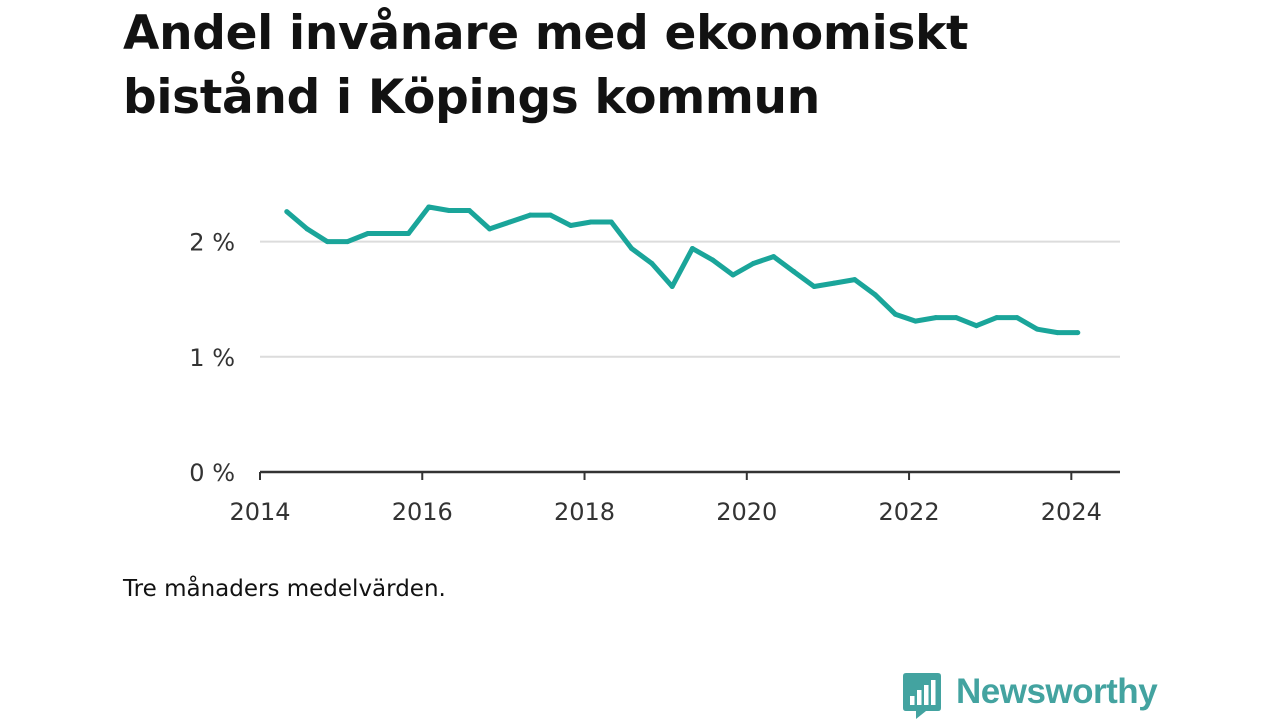  Describe the element at coordinates (909, 512) in the screenshot. I see `x-tick-label-4: 2022` at that location.